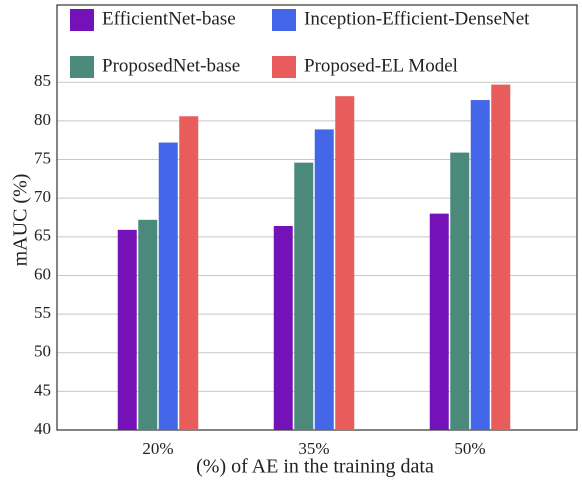 This screenshot has height=483, width=582. I want to click on legend-label: Inception-Efficient-DenseNet, so click(417, 18).